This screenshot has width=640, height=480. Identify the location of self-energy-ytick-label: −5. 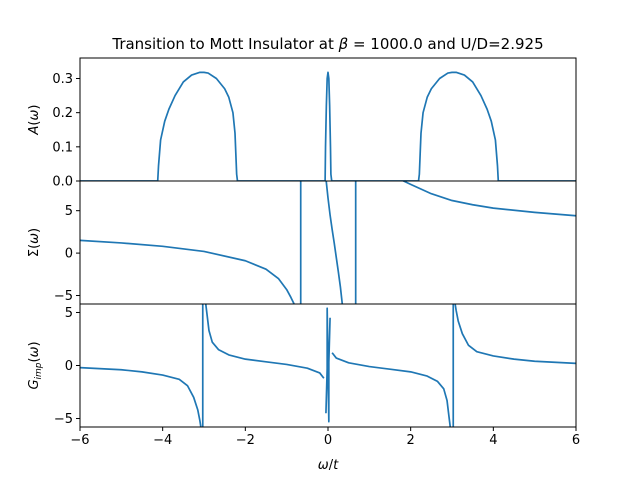
(63, 296).